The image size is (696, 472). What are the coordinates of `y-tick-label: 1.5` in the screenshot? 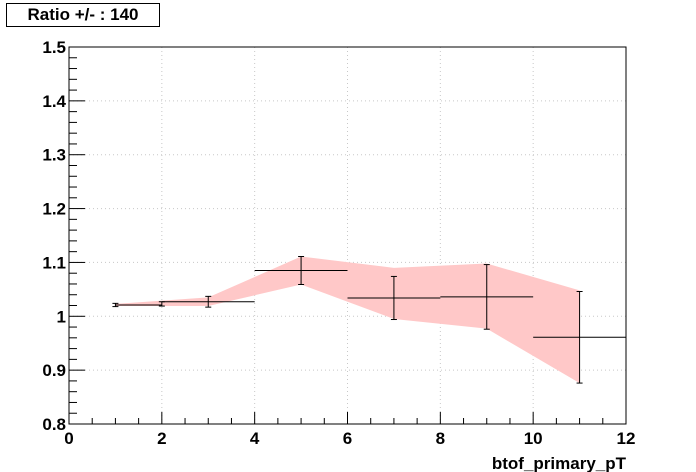 It's located at (54, 47).